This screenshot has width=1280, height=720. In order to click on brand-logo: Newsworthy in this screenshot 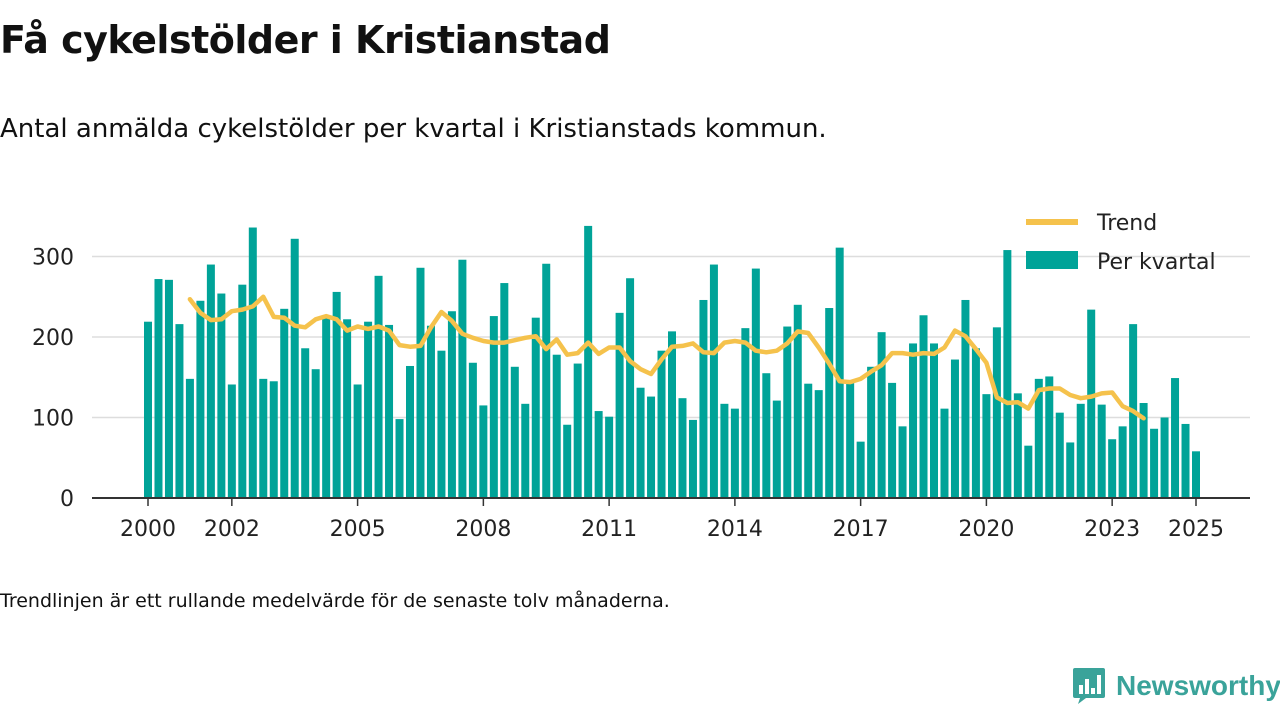, I will do `click(1176, 686)`.